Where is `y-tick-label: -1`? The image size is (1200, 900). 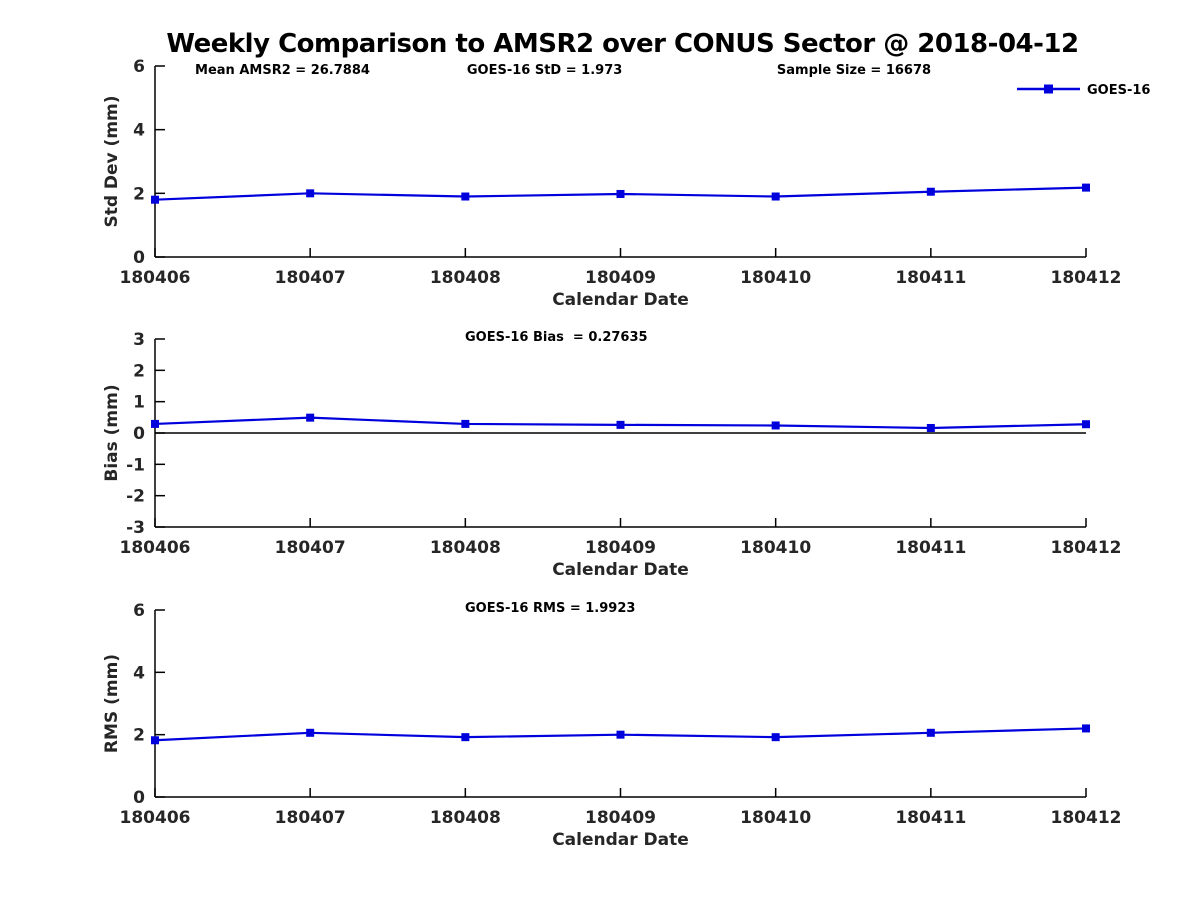 y-tick-label: -1 is located at coordinates (135, 465).